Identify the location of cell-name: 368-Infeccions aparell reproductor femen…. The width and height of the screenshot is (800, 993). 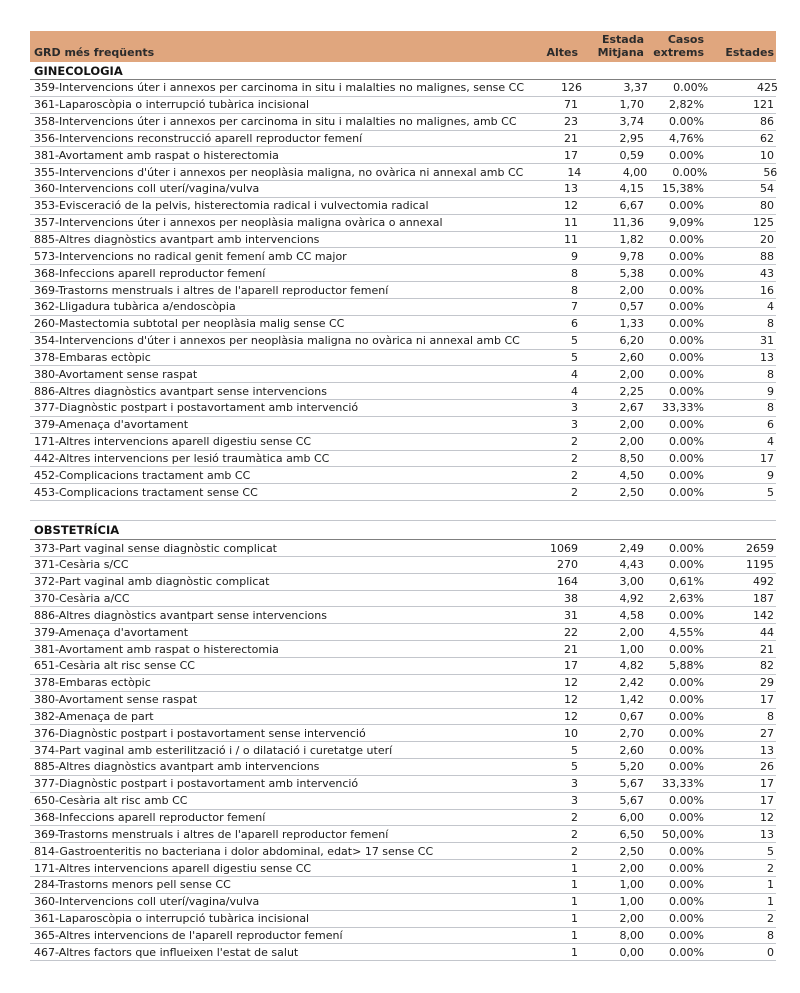
(150, 818).